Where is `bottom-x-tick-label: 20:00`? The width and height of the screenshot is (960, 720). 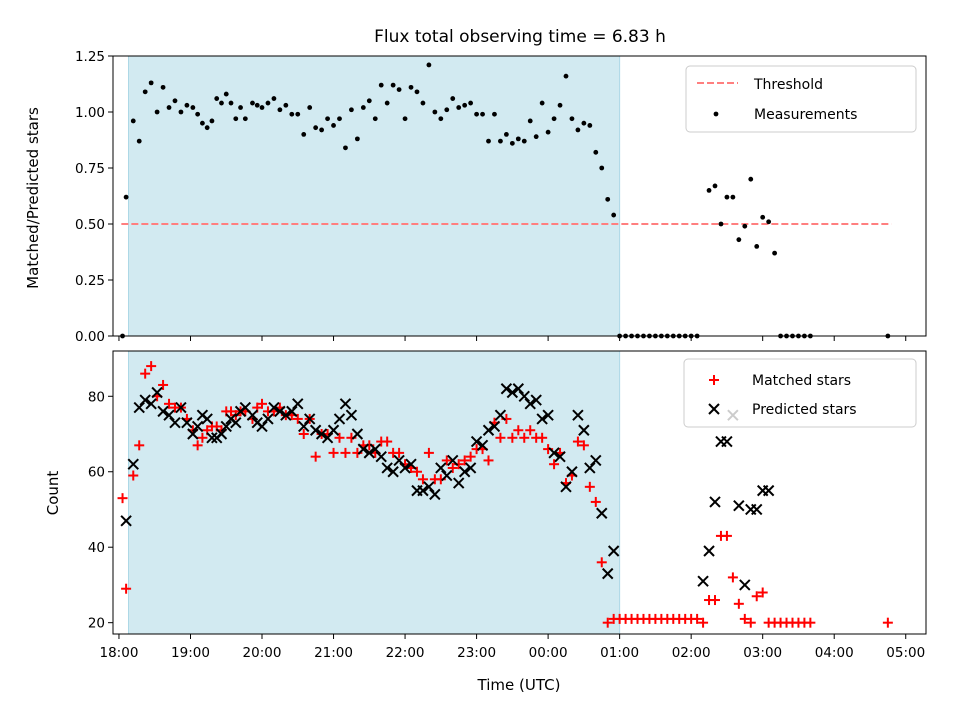
bottom-x-tick-label: 20:00 is located at coordinates (262, 653).